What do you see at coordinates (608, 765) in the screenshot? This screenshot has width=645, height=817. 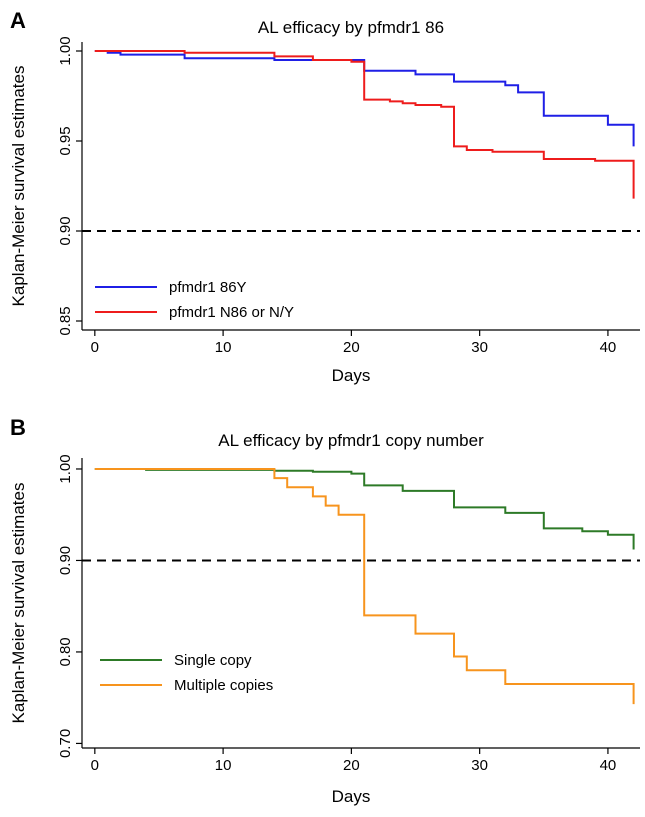 I see `panel-b-x-tick-label: 40` at bounding box center [608, 765].